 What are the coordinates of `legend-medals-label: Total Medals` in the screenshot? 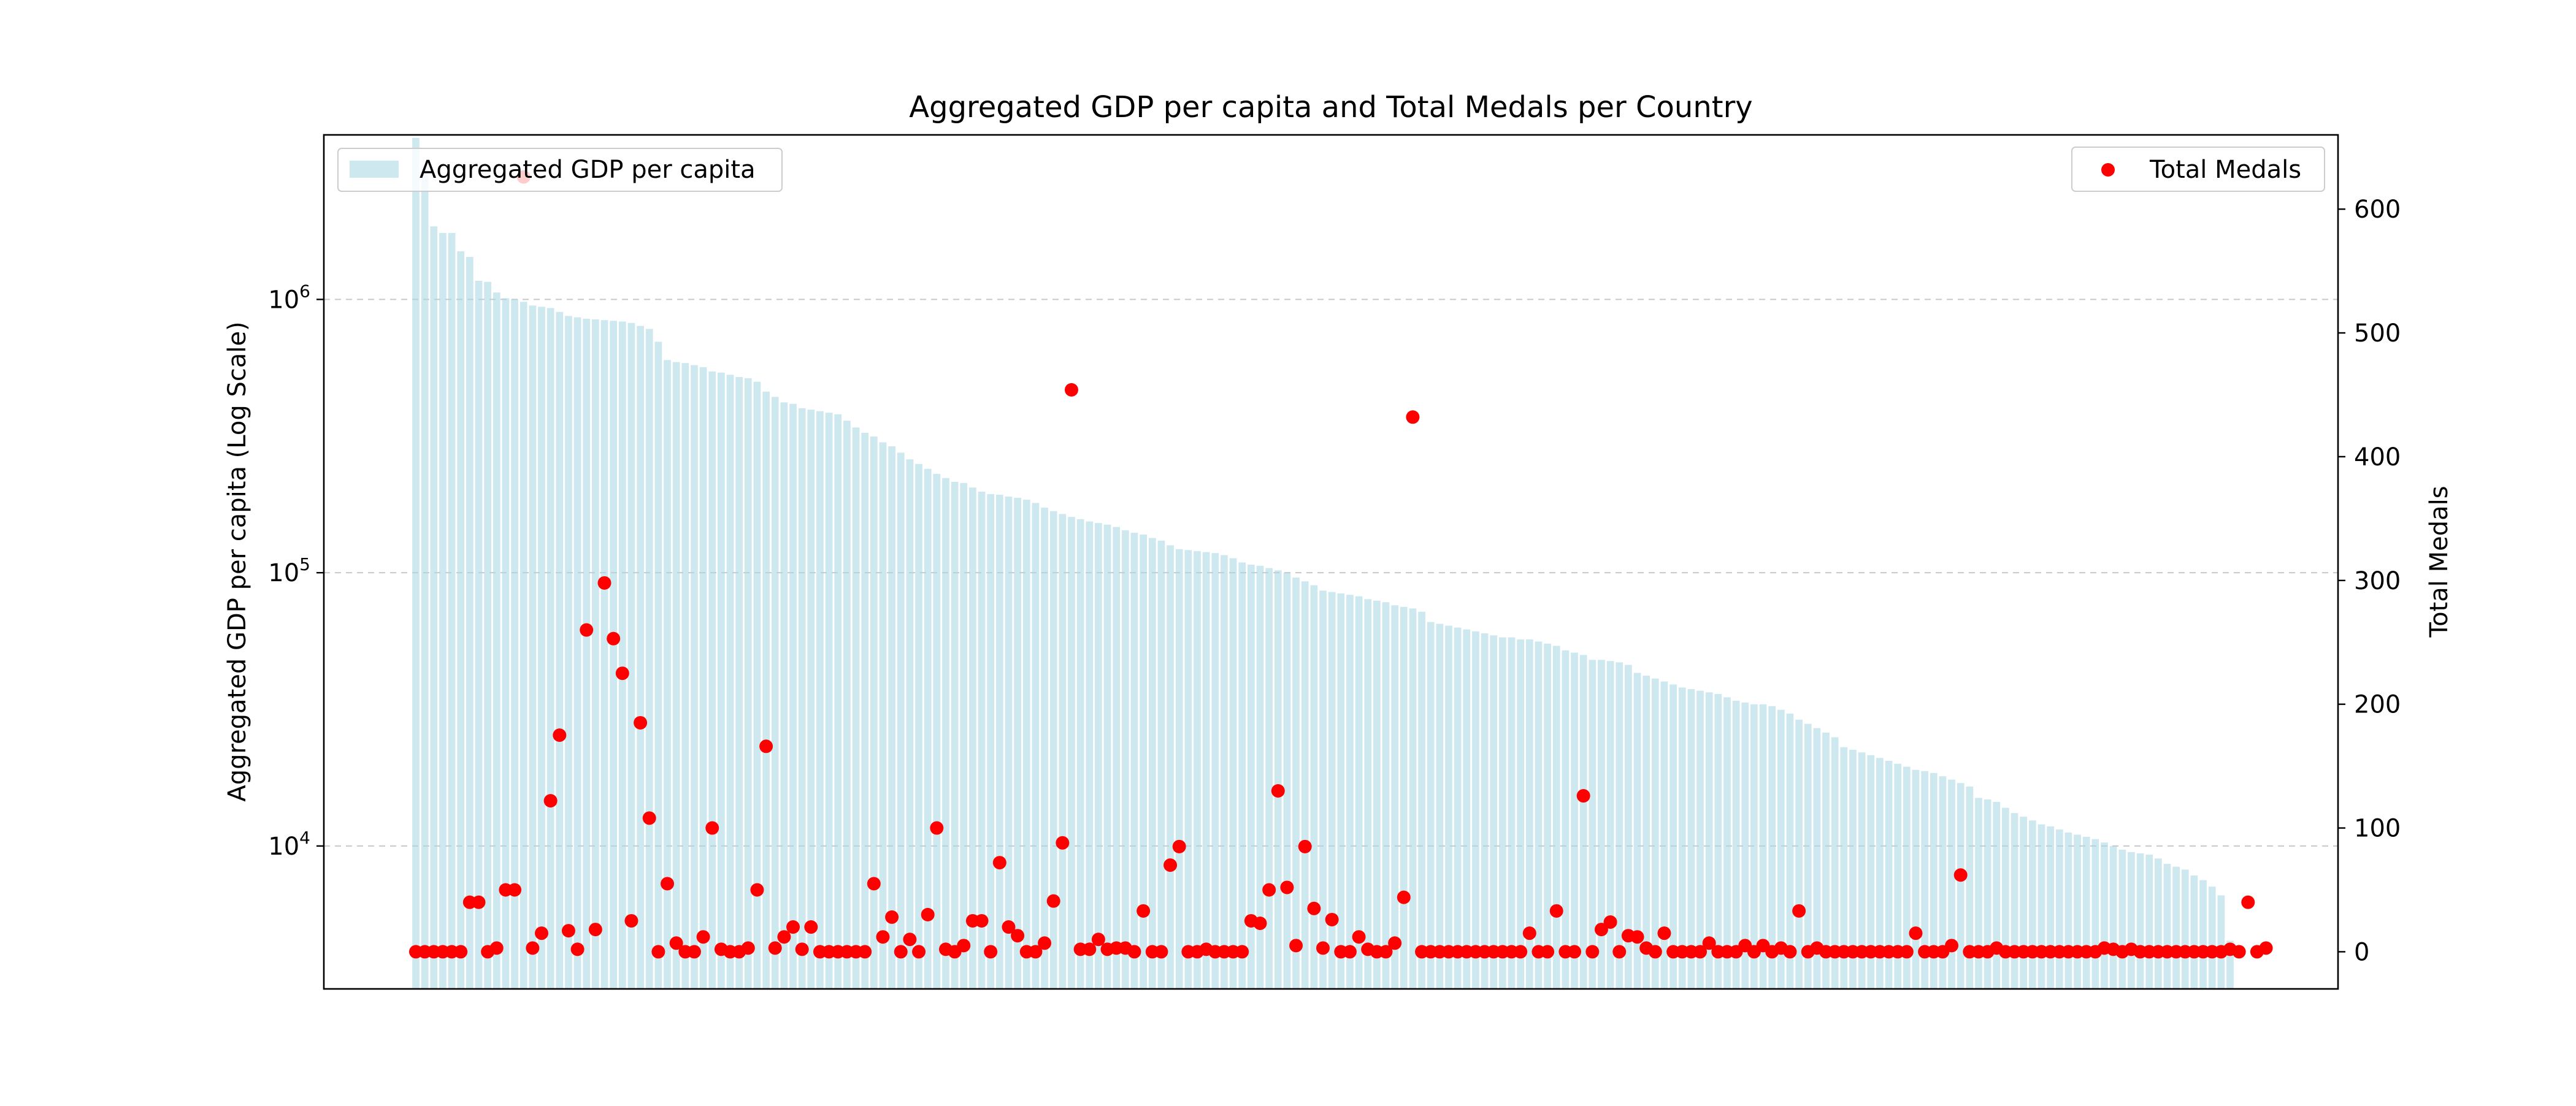 It's located at (2225, 170).